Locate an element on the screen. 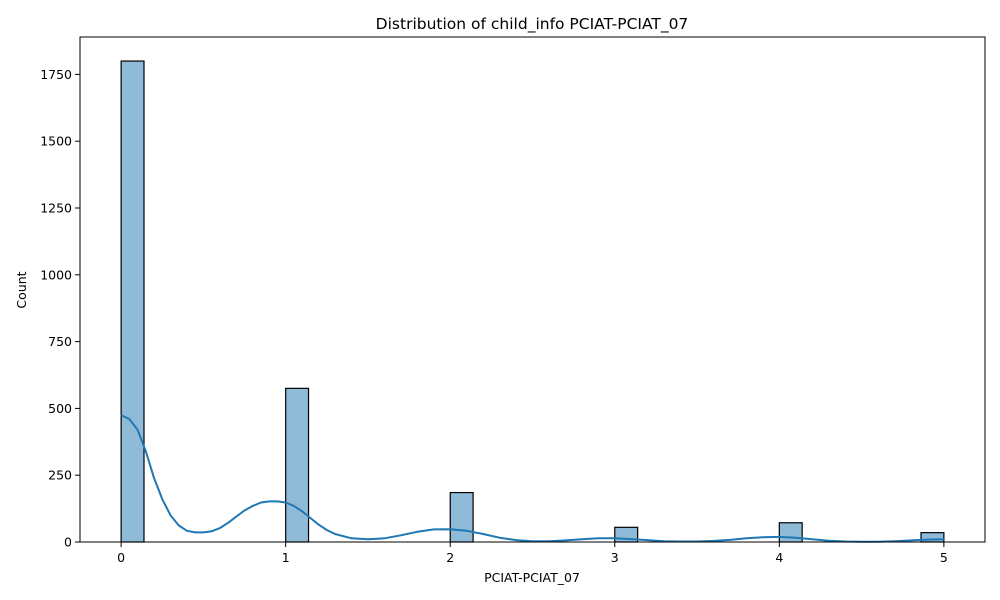  y-tick-label-6: 1500 is located at coordinates (56, 141).